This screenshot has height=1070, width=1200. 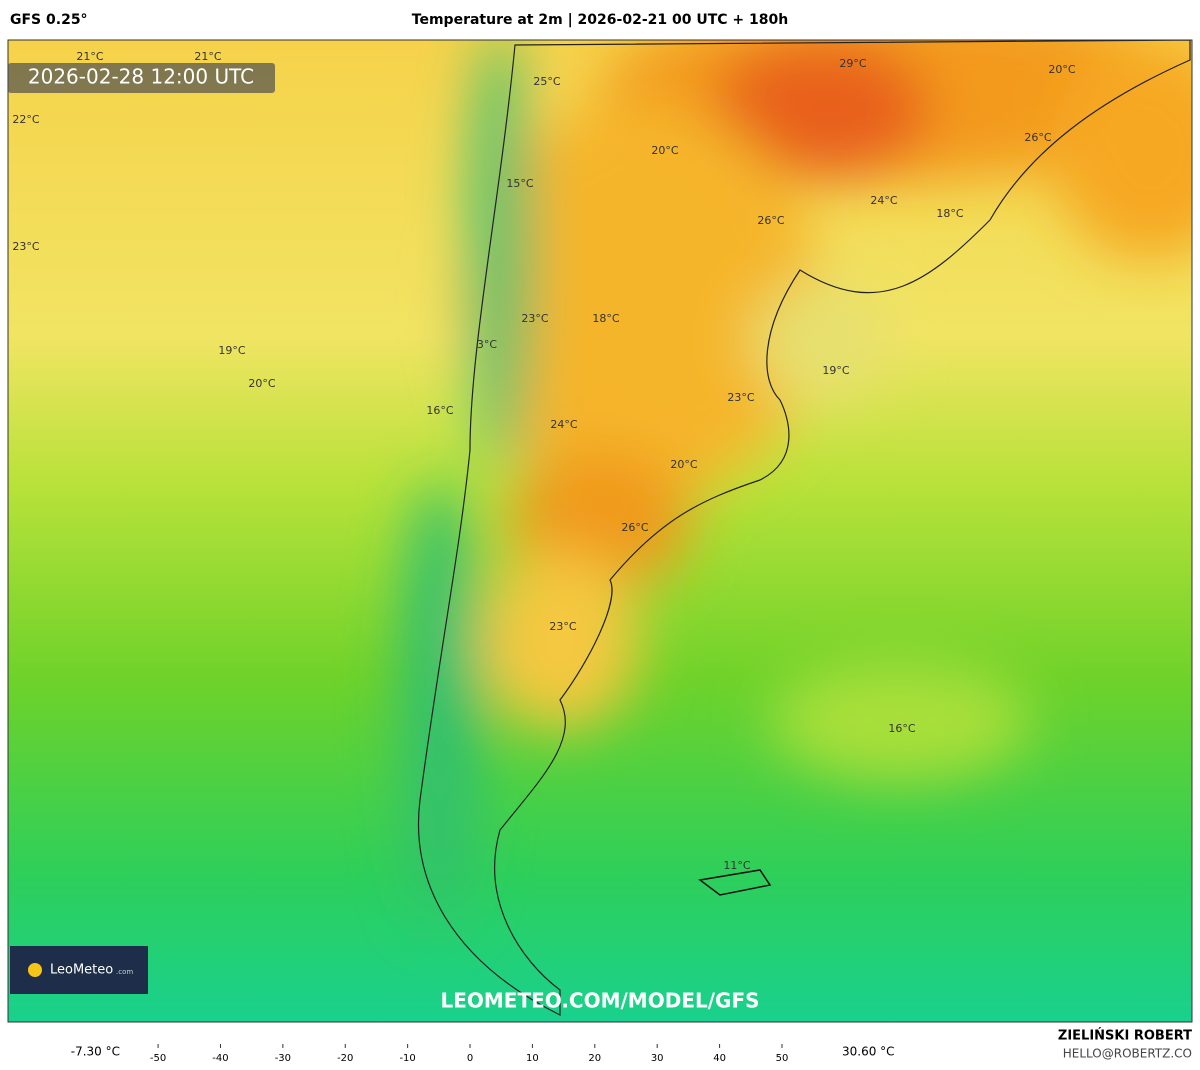 What do you see at coordinates (81, 970) in the screenshot?
I see `logo: LeoMeteo` at bounding box center [81, 970].